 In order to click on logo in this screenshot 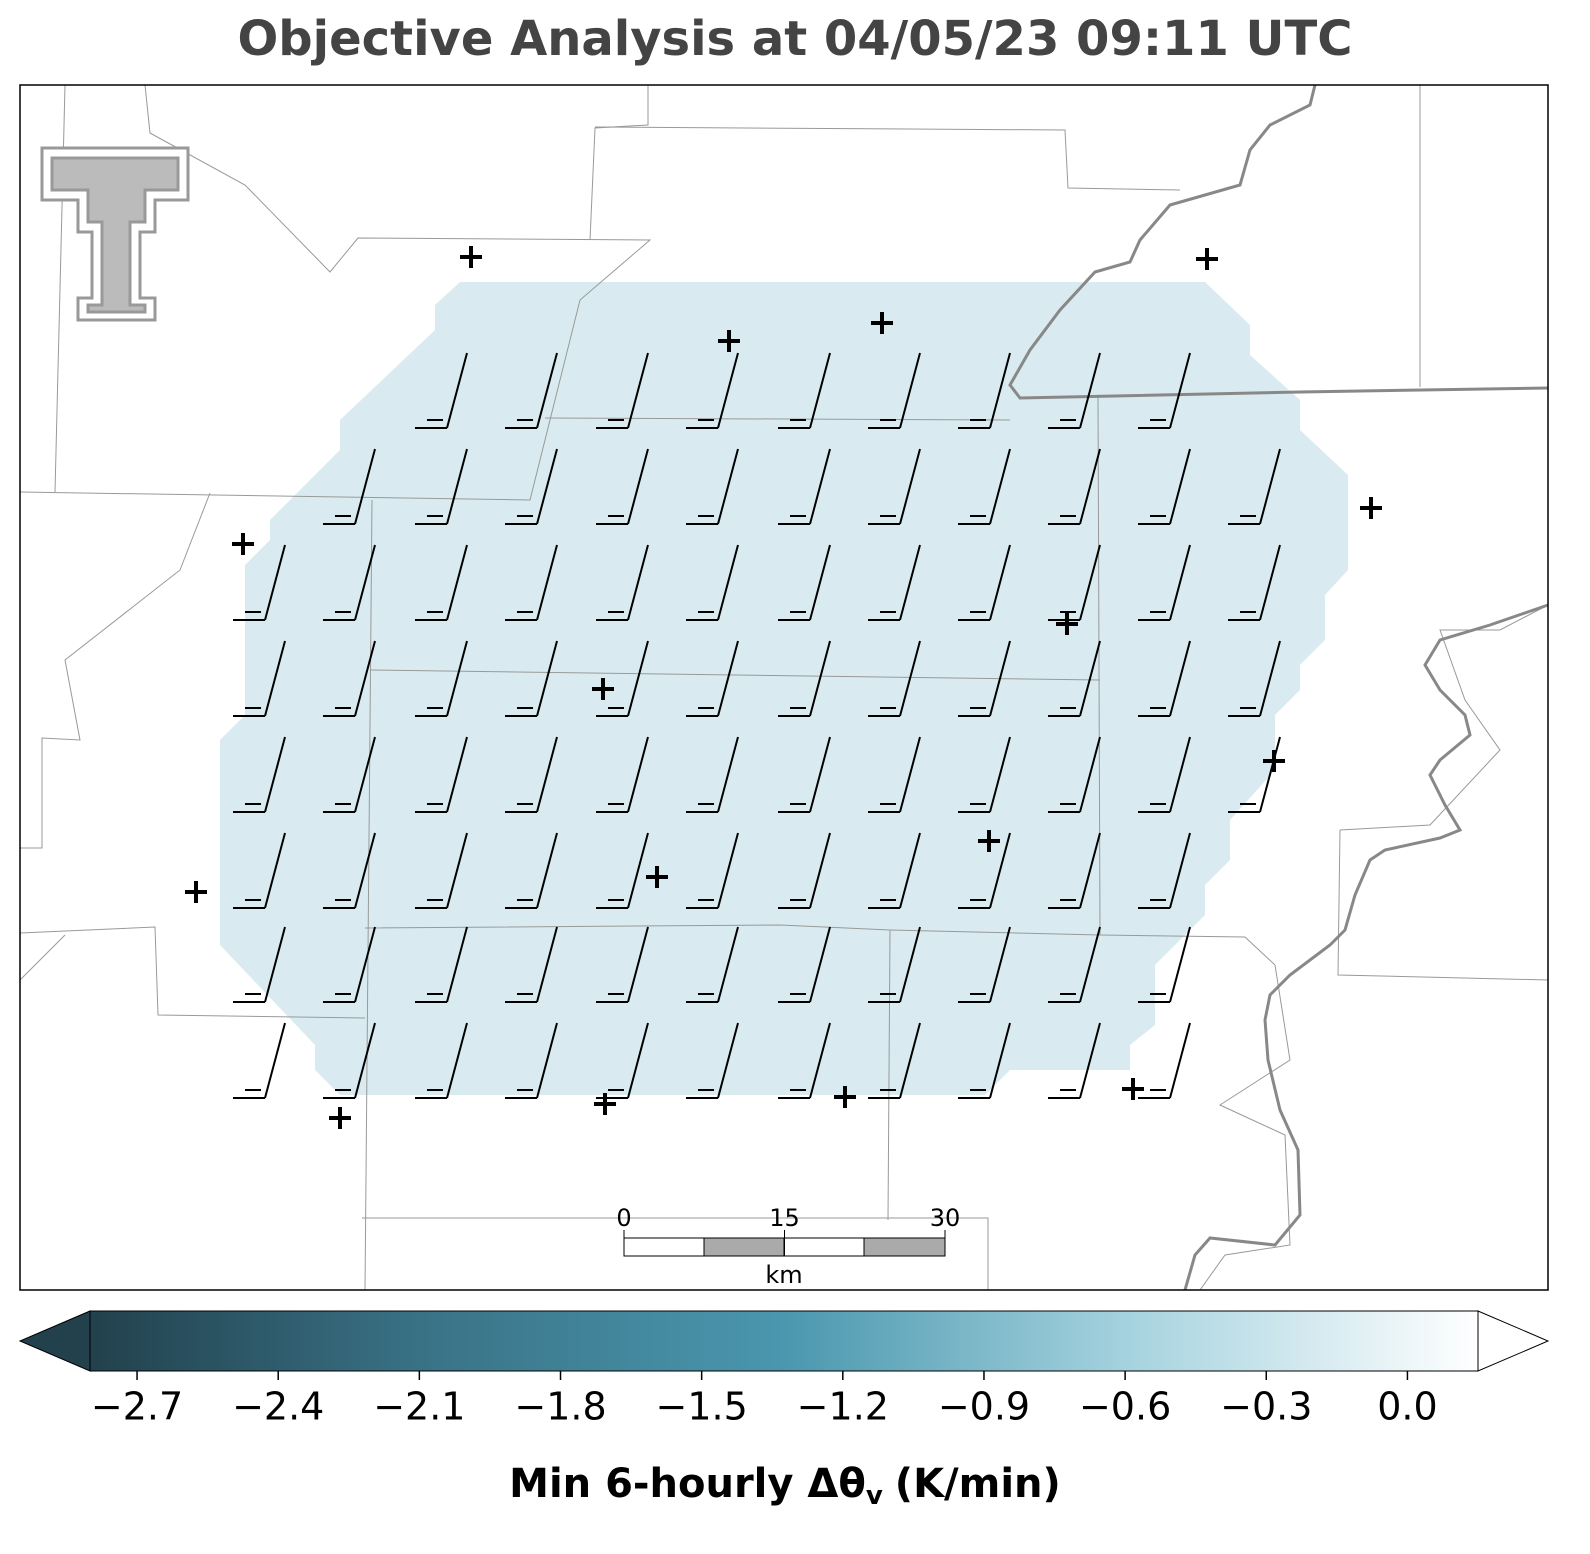, I will do `click(115, 234)`.